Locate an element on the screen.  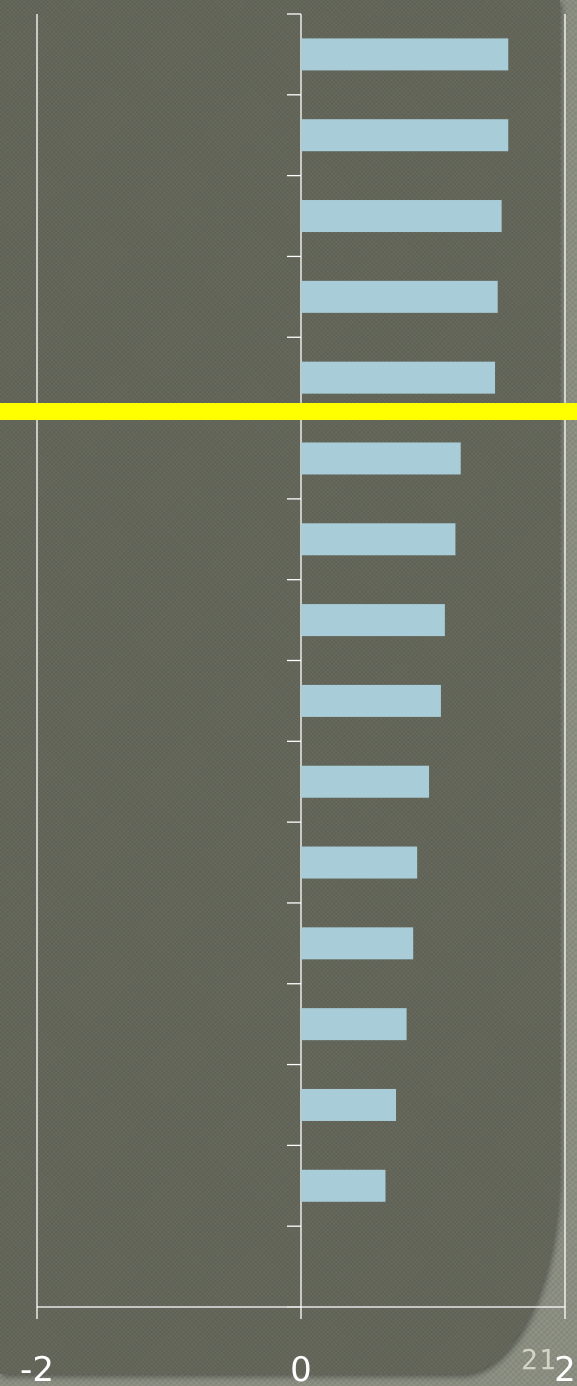
highlight-line is located at coordinates (288, 411).